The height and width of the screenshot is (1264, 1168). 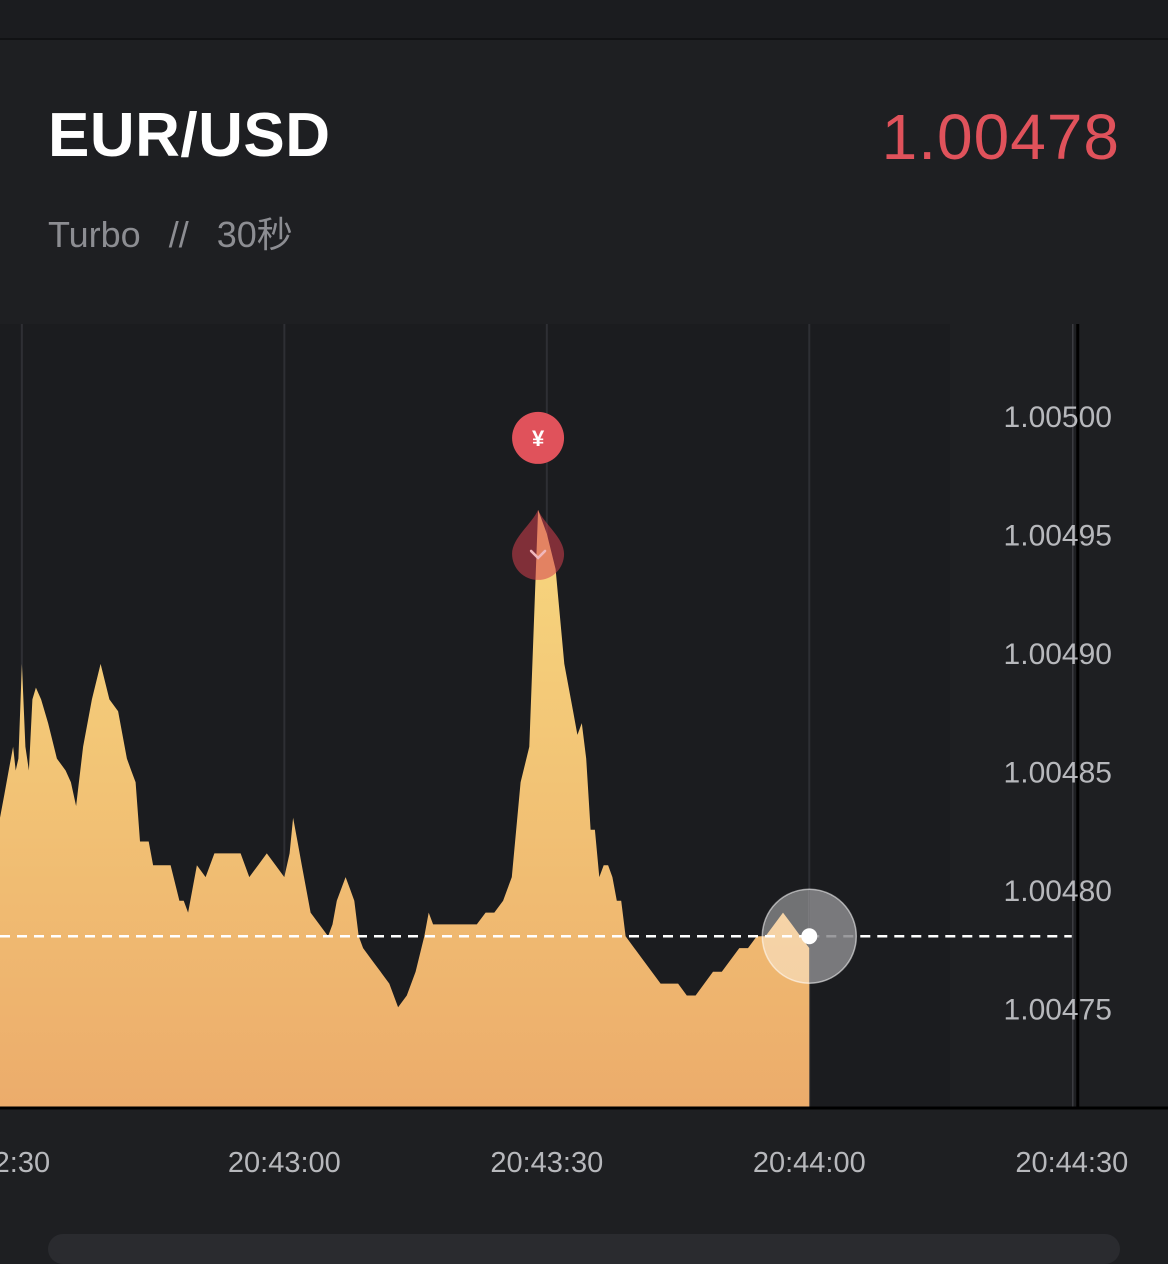 I want to click on trade-drop-marker, so click(x=538, y=544).